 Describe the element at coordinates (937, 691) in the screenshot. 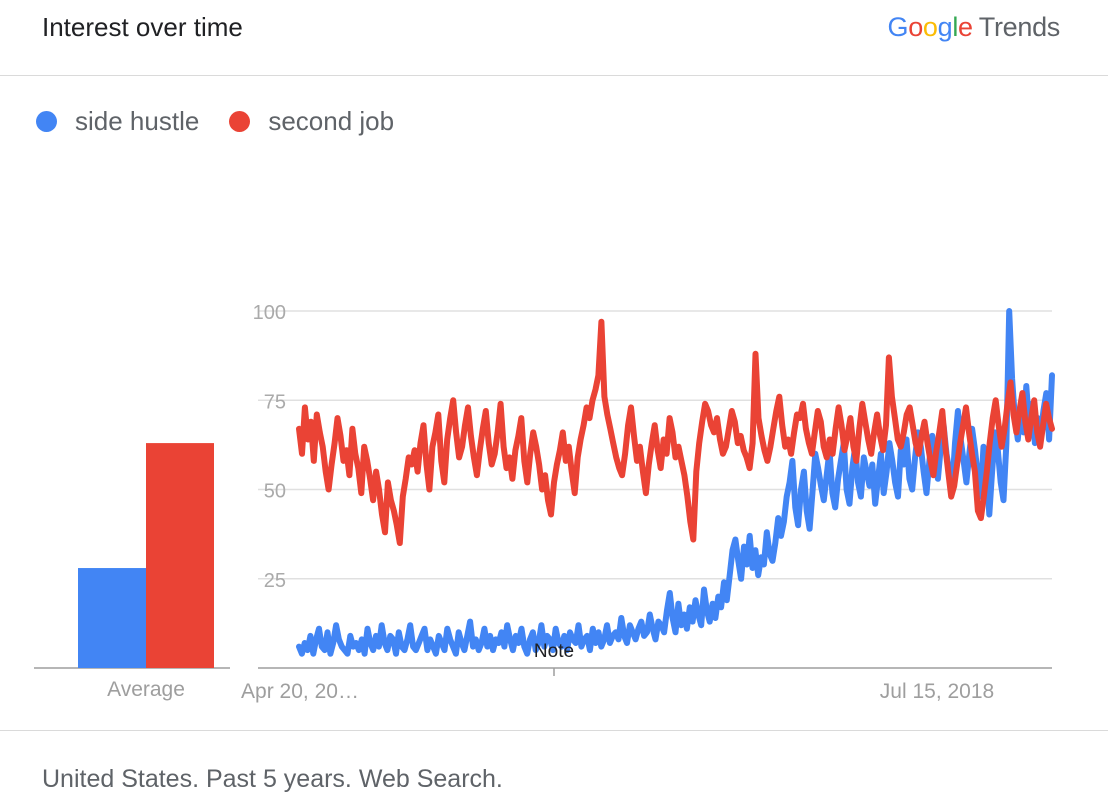

I see `x-tick-label: Jul 15, 2018` at that location.